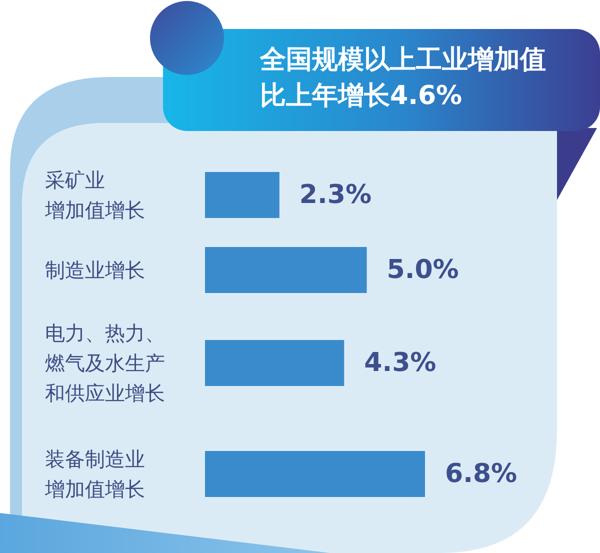 This screenshot has width=600, height=553. I want to click on data-label: 2.3%, so click(335, 195).